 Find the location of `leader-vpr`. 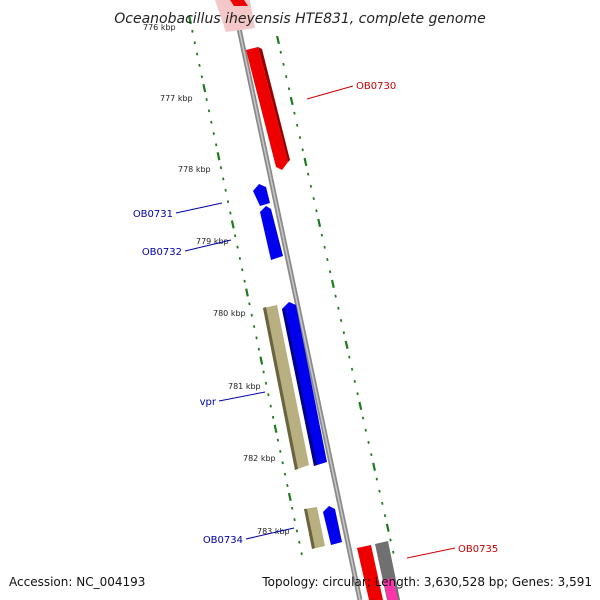

leader-vpr is located at coordinates (242, 396).